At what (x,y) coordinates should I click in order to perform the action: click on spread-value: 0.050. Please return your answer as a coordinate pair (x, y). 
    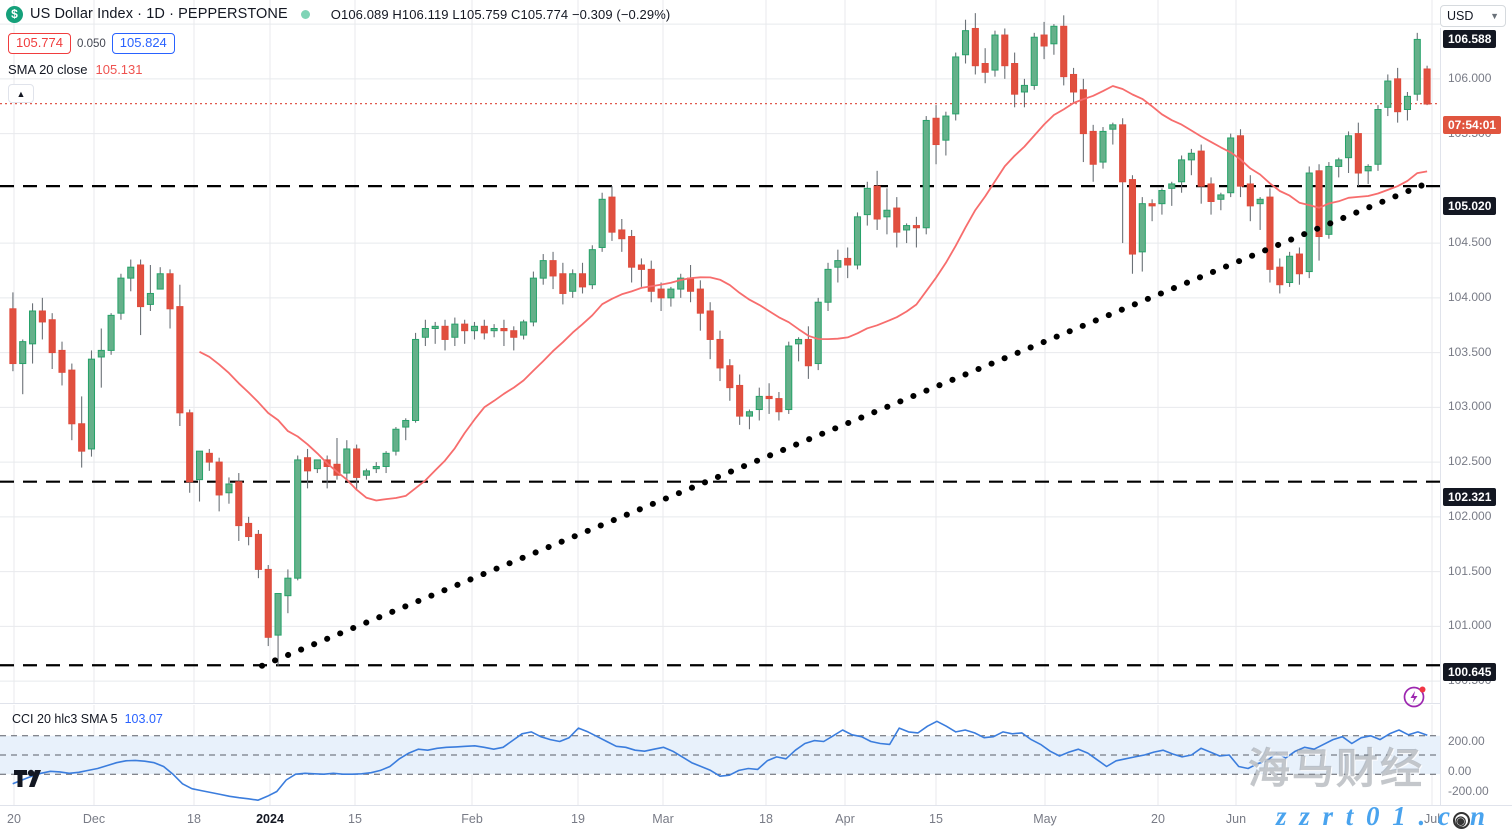
    Looking at the image, I should click on (91, 43).